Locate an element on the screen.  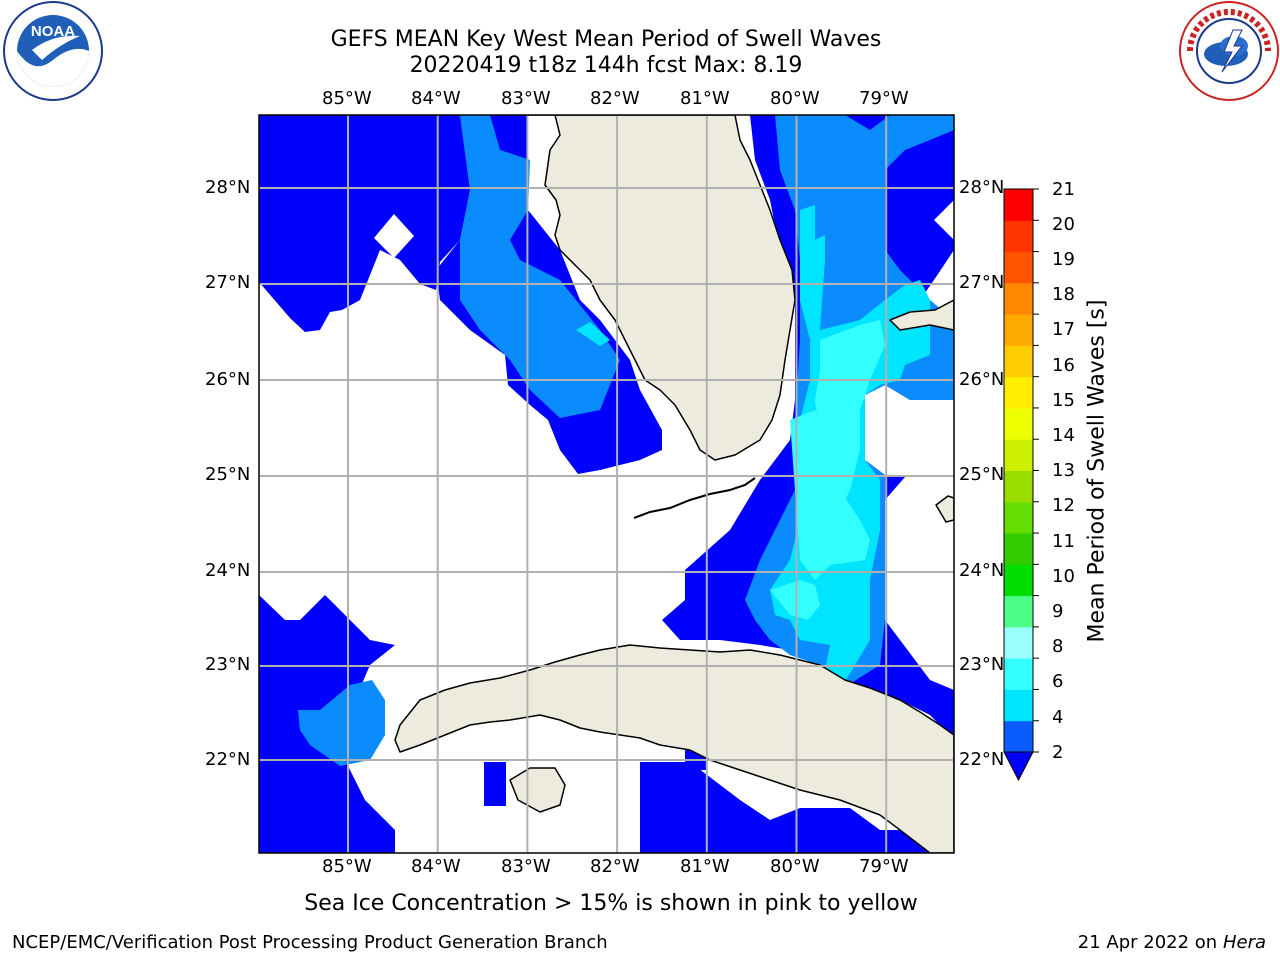
lat-label-right: 27°N is located at coordinates (982, 282).